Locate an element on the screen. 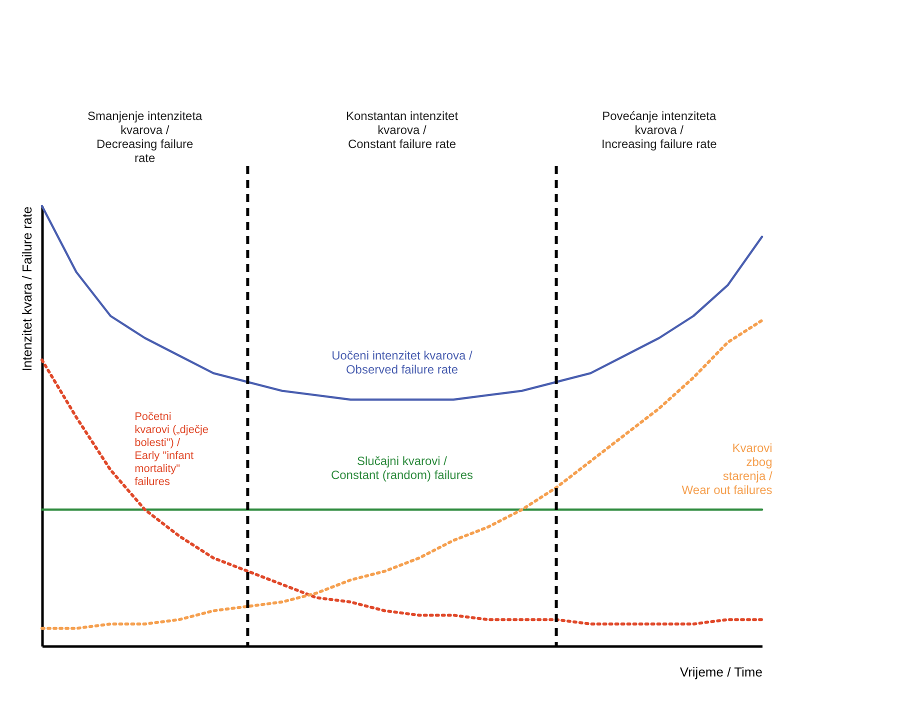  series-label: Uočeni intenzitet kvarova / Observed failure rate is located at coordinates (403, 362).